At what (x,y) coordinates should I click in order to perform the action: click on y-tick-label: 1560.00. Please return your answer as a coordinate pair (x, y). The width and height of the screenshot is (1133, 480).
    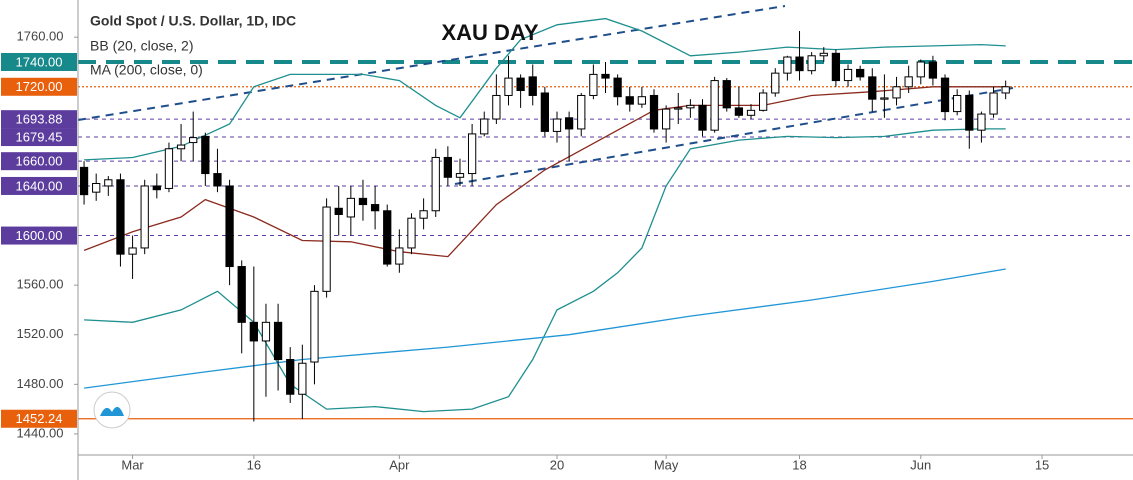
    Looking at the image, I should click on (40, 284).